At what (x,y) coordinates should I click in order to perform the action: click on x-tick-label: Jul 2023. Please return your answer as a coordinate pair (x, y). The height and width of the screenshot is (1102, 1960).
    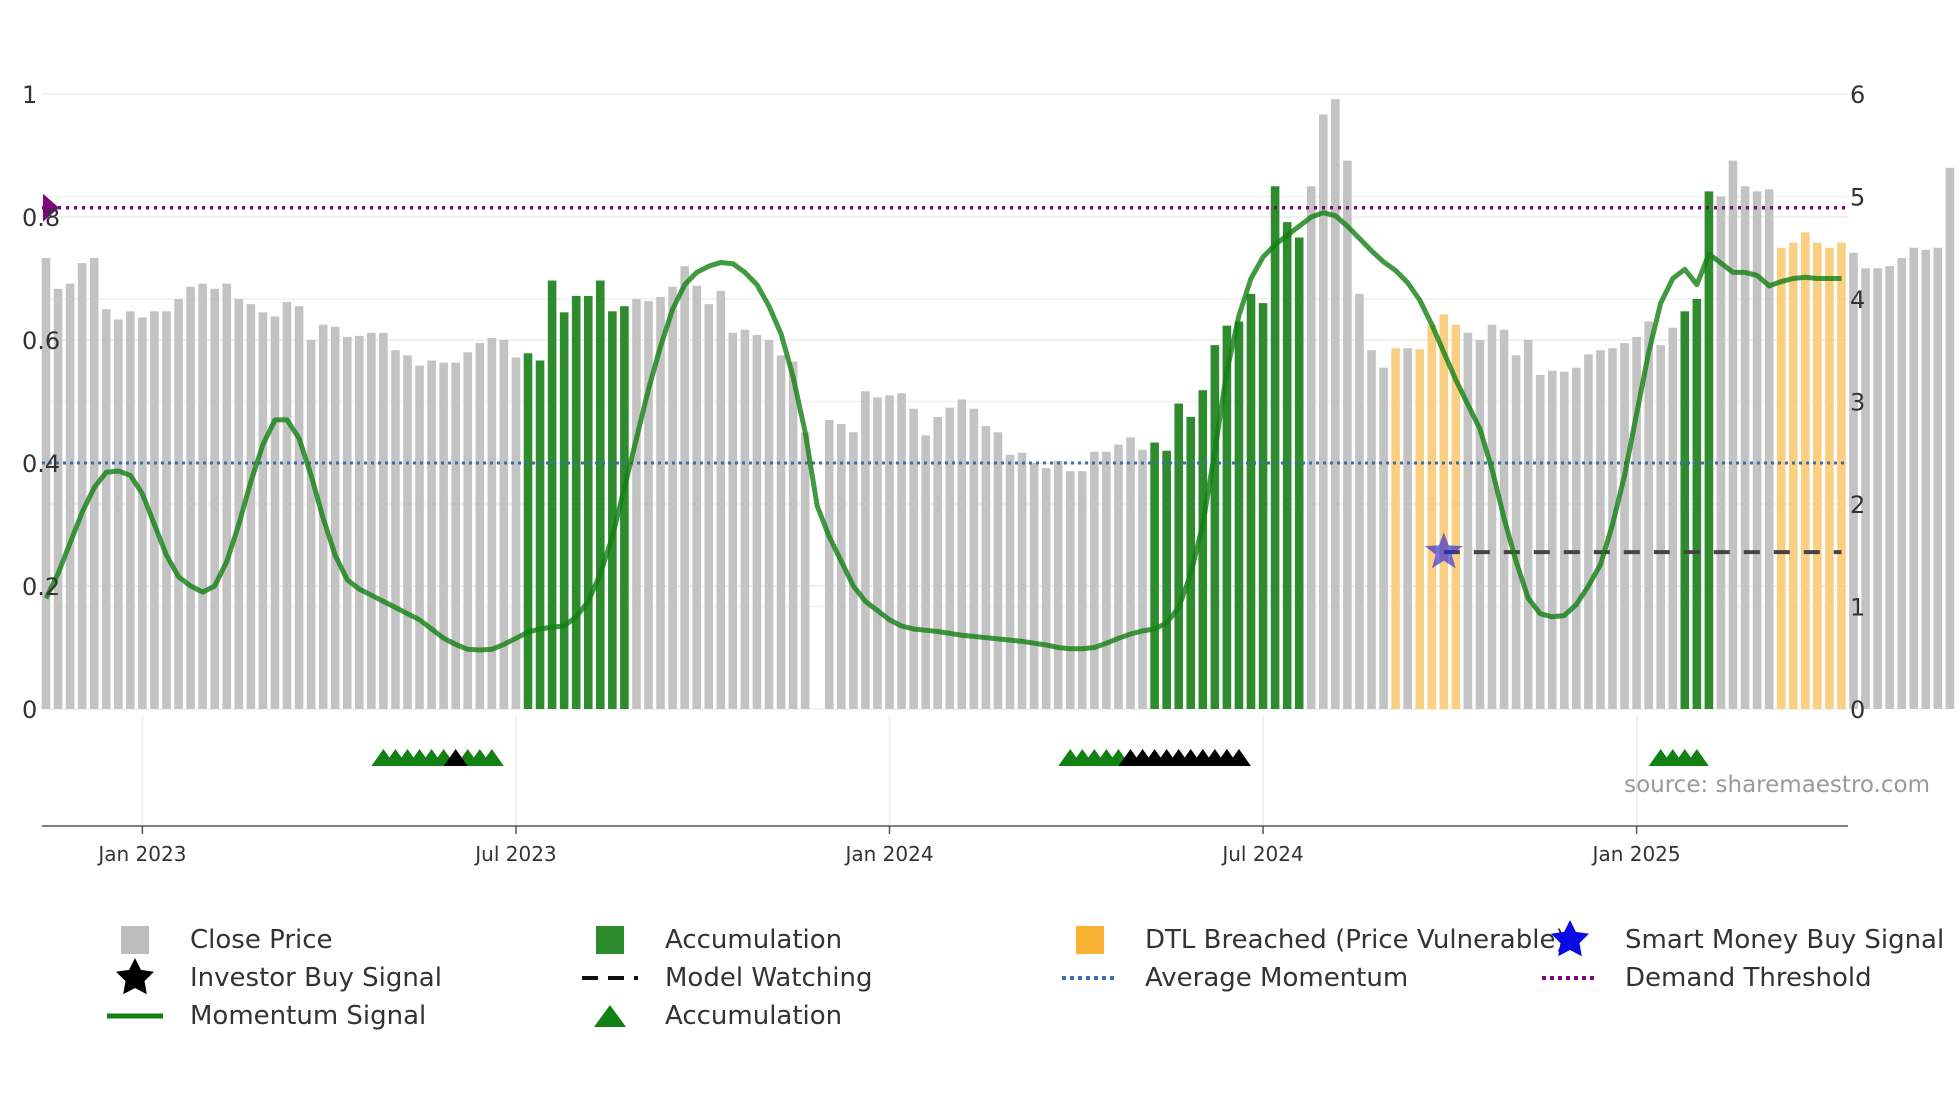
    Looking at the image, I should click on (514, 854).